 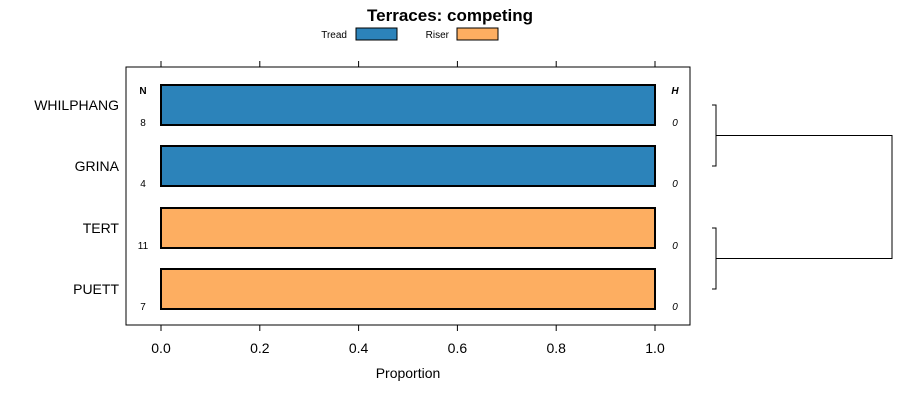 I want to click on x-tick-label: 1.0, so click(x=655, y=348).